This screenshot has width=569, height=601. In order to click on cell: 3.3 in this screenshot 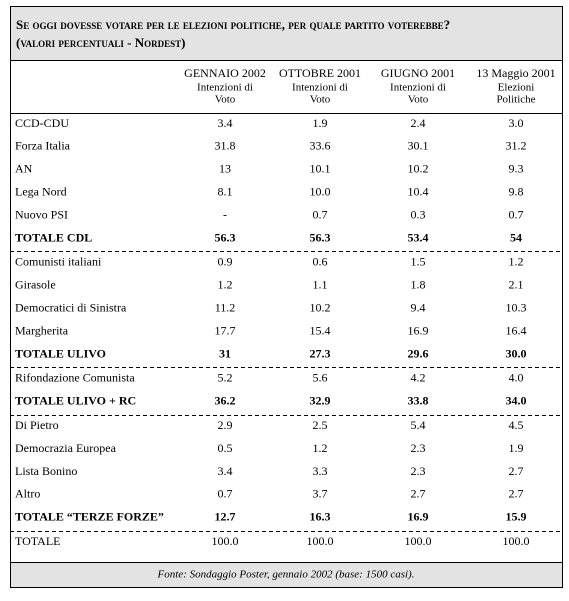, I will do `click(320, 471)`.